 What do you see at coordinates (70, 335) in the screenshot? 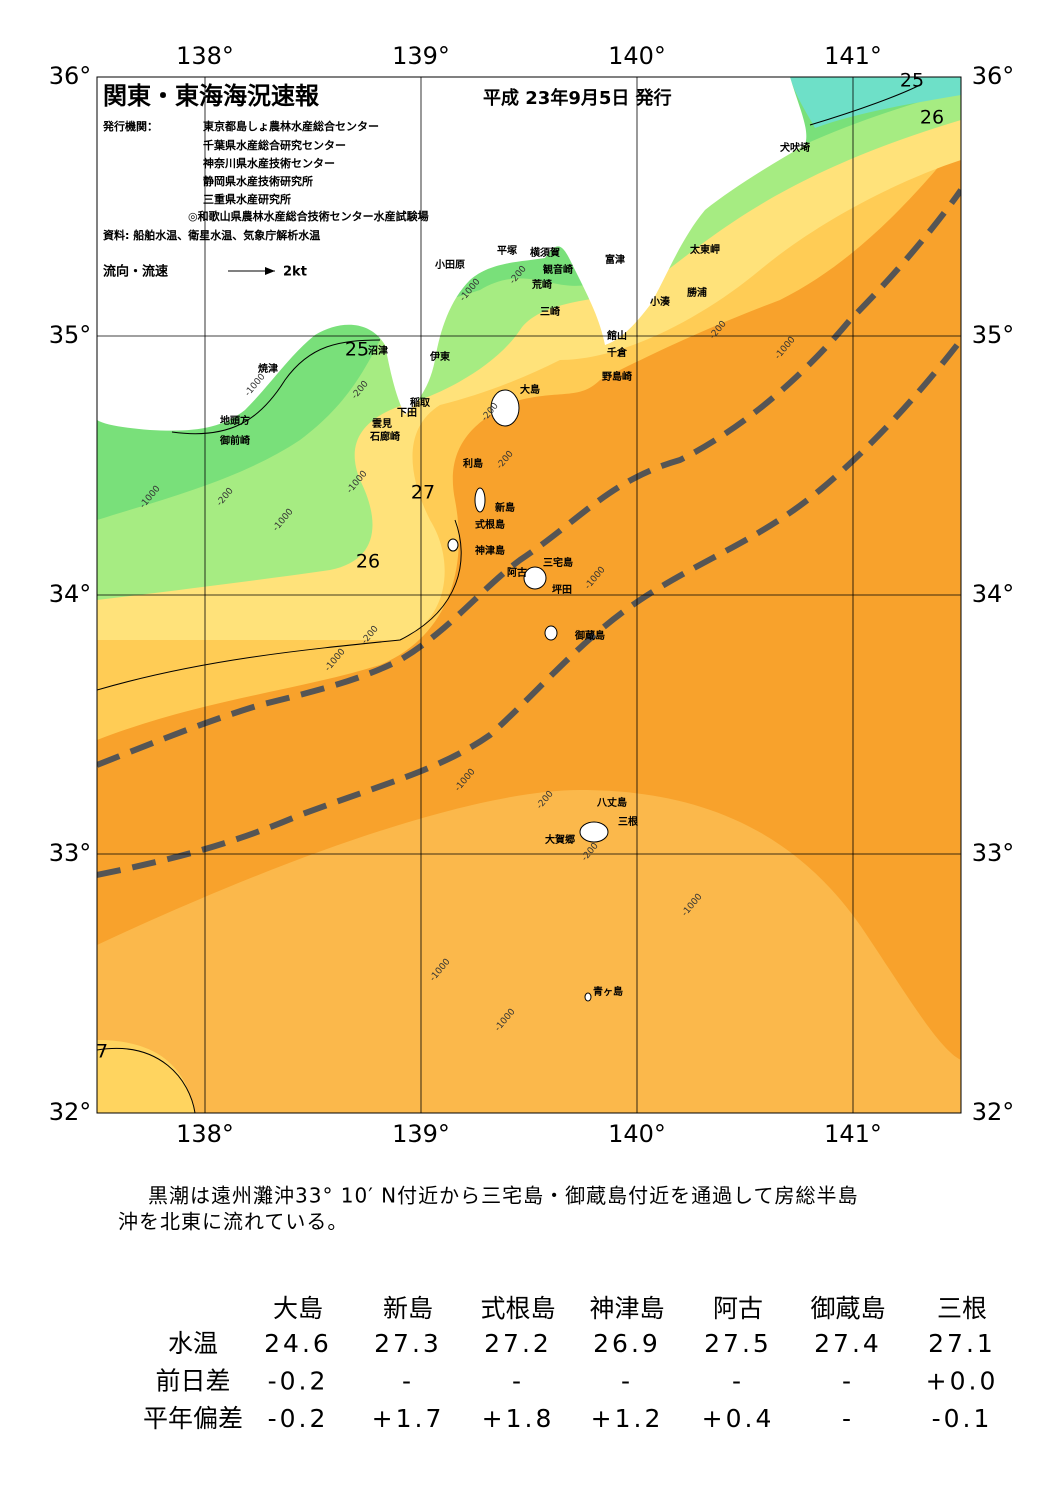
I see `lat-label: 35°` at bounding box center [70, 335].